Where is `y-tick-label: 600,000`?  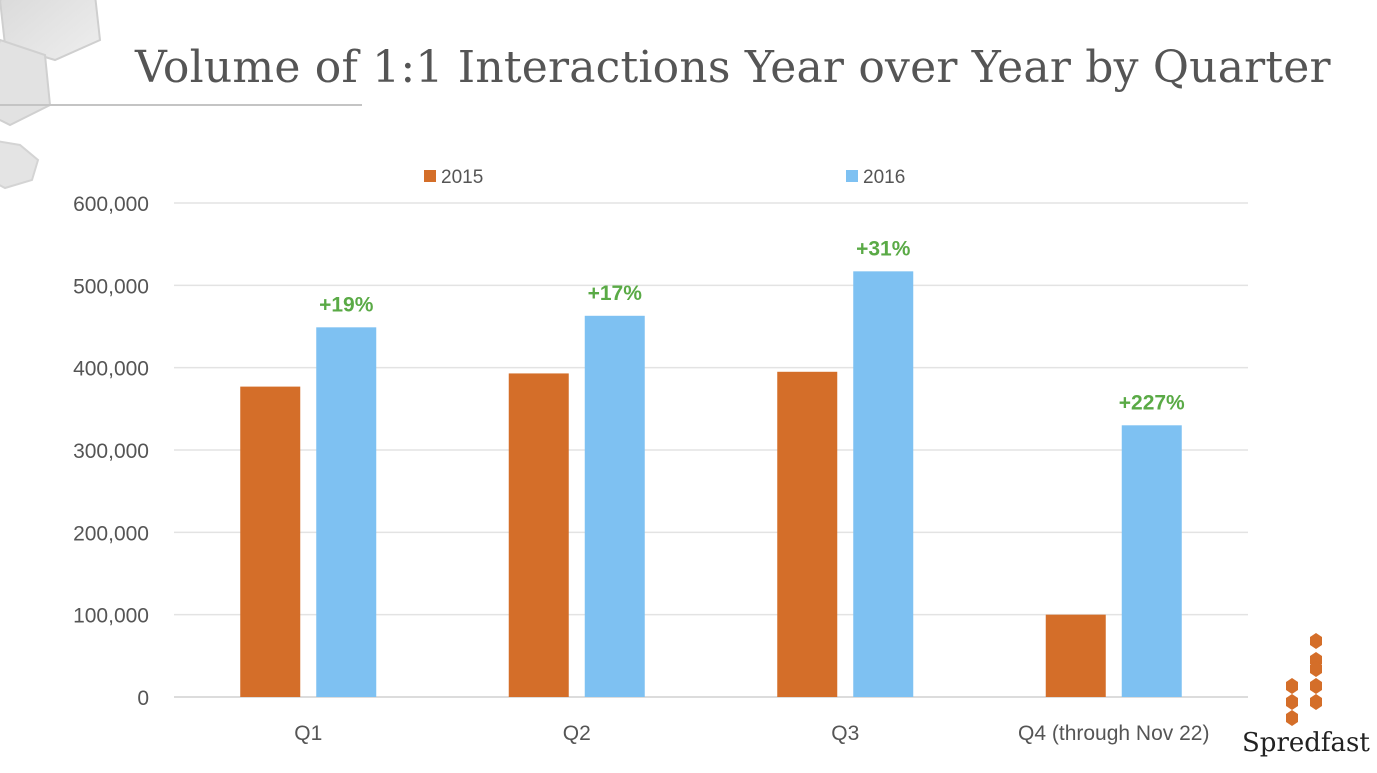
y-tick-label: 600,000 is located at coordinates (111, 204).